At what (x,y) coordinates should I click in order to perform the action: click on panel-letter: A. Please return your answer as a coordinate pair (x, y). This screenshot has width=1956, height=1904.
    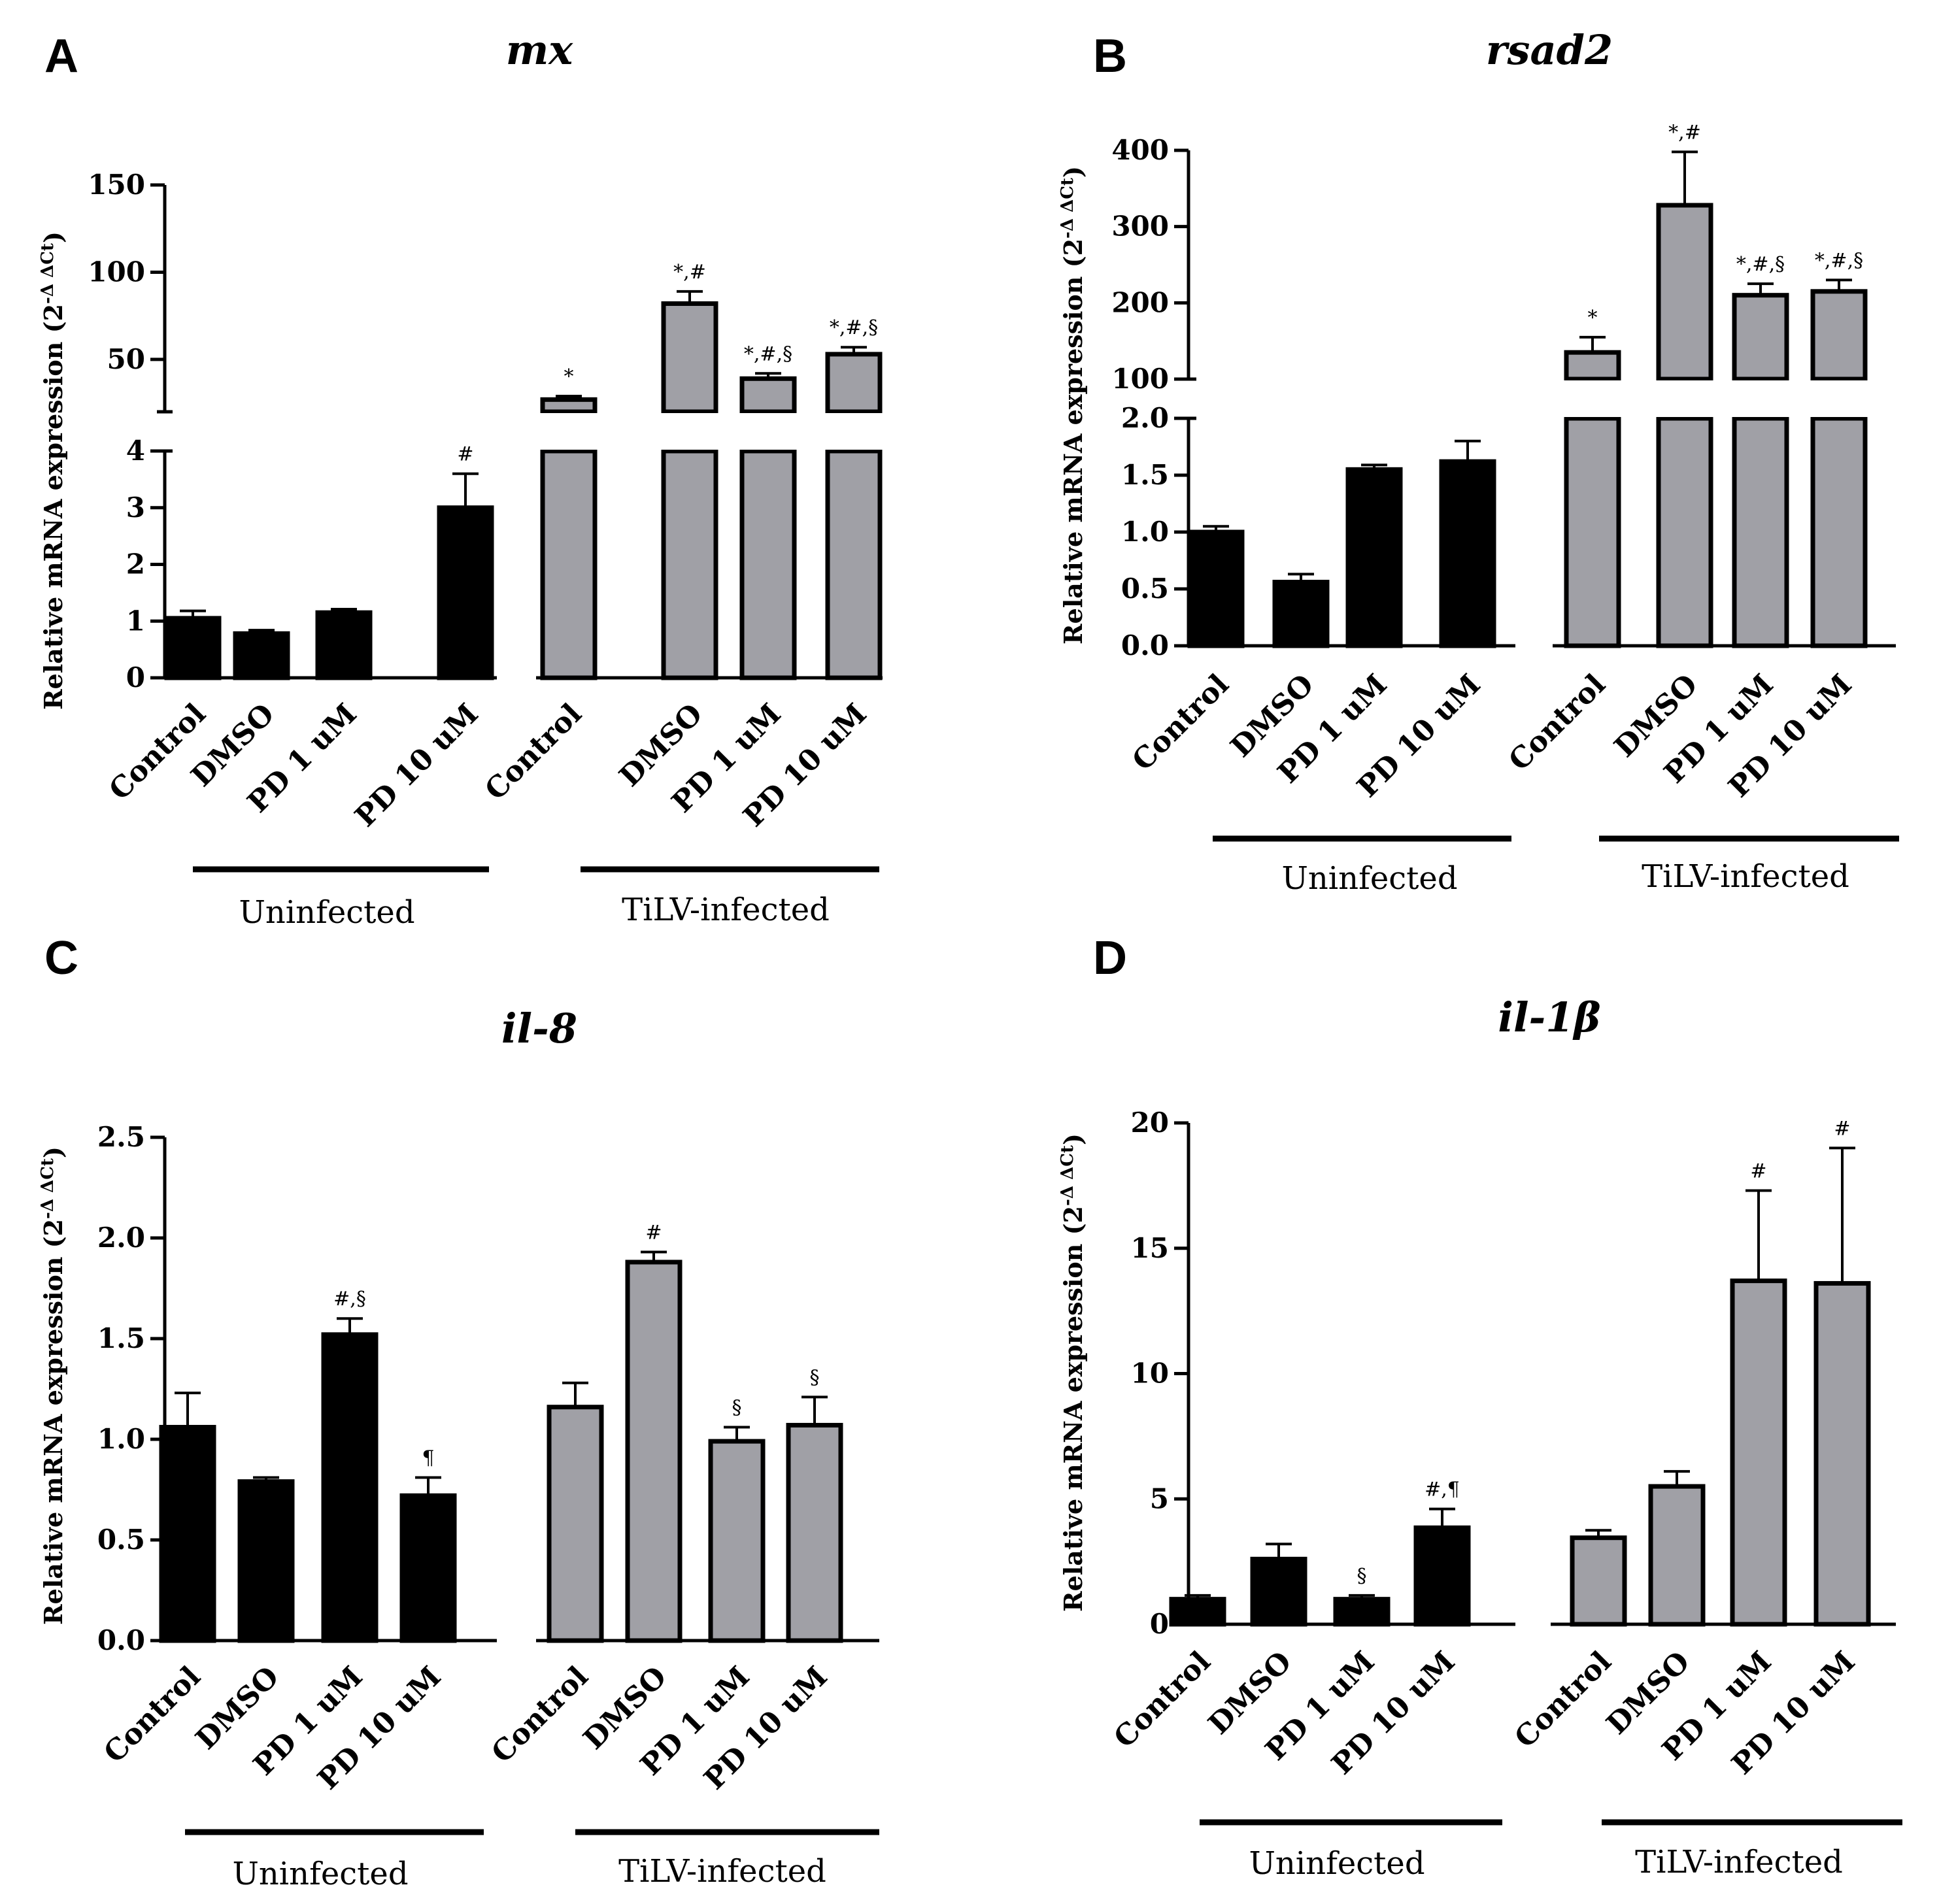
    Looking at the image, I should click on (61, 56).